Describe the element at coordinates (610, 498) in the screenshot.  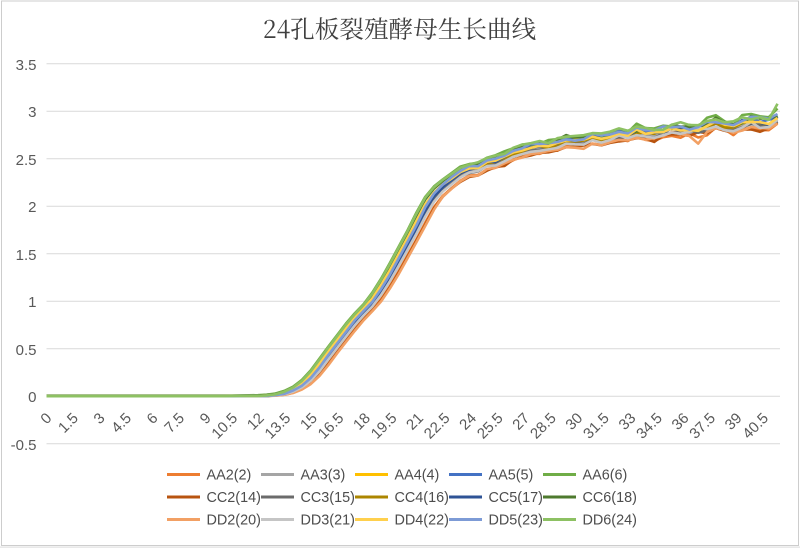
I see `svg-text: CC6(18)` at that location.